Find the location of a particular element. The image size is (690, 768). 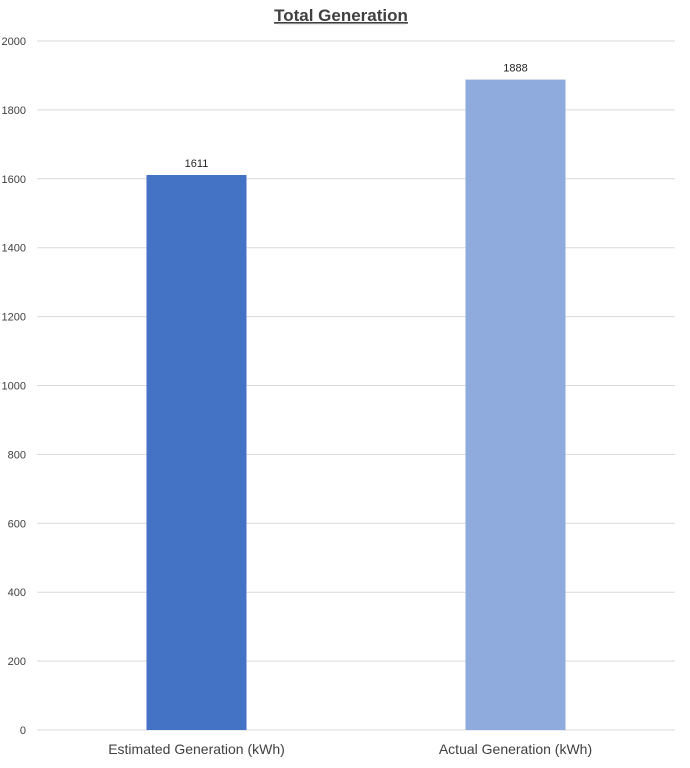

y-tick-label: 1400 is located at coordinates (14, 249).